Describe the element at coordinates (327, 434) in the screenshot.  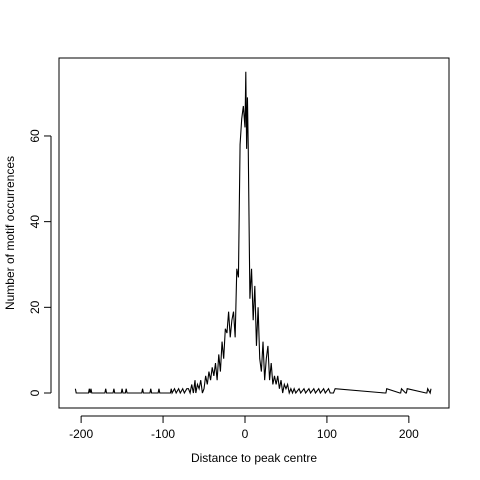
I see `x-tick-label: 100` at that location.